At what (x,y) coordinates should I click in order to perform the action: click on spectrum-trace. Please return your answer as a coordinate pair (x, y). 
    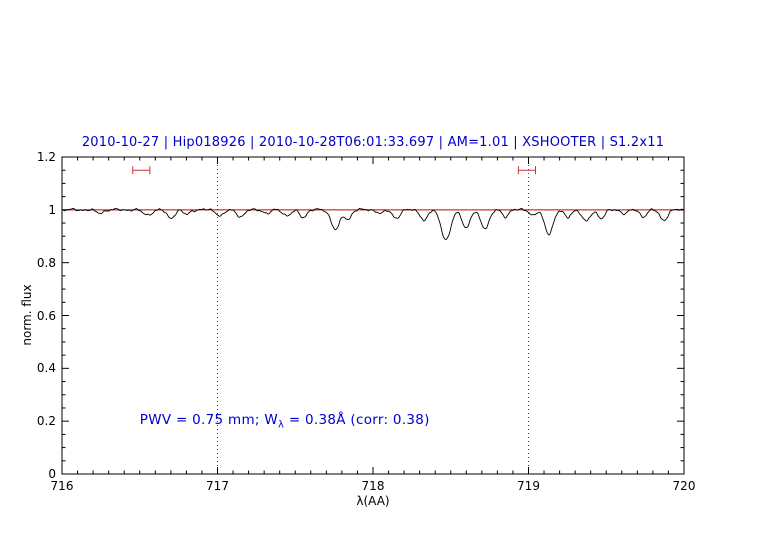
    Looking at the image, I should click on (373, 224).